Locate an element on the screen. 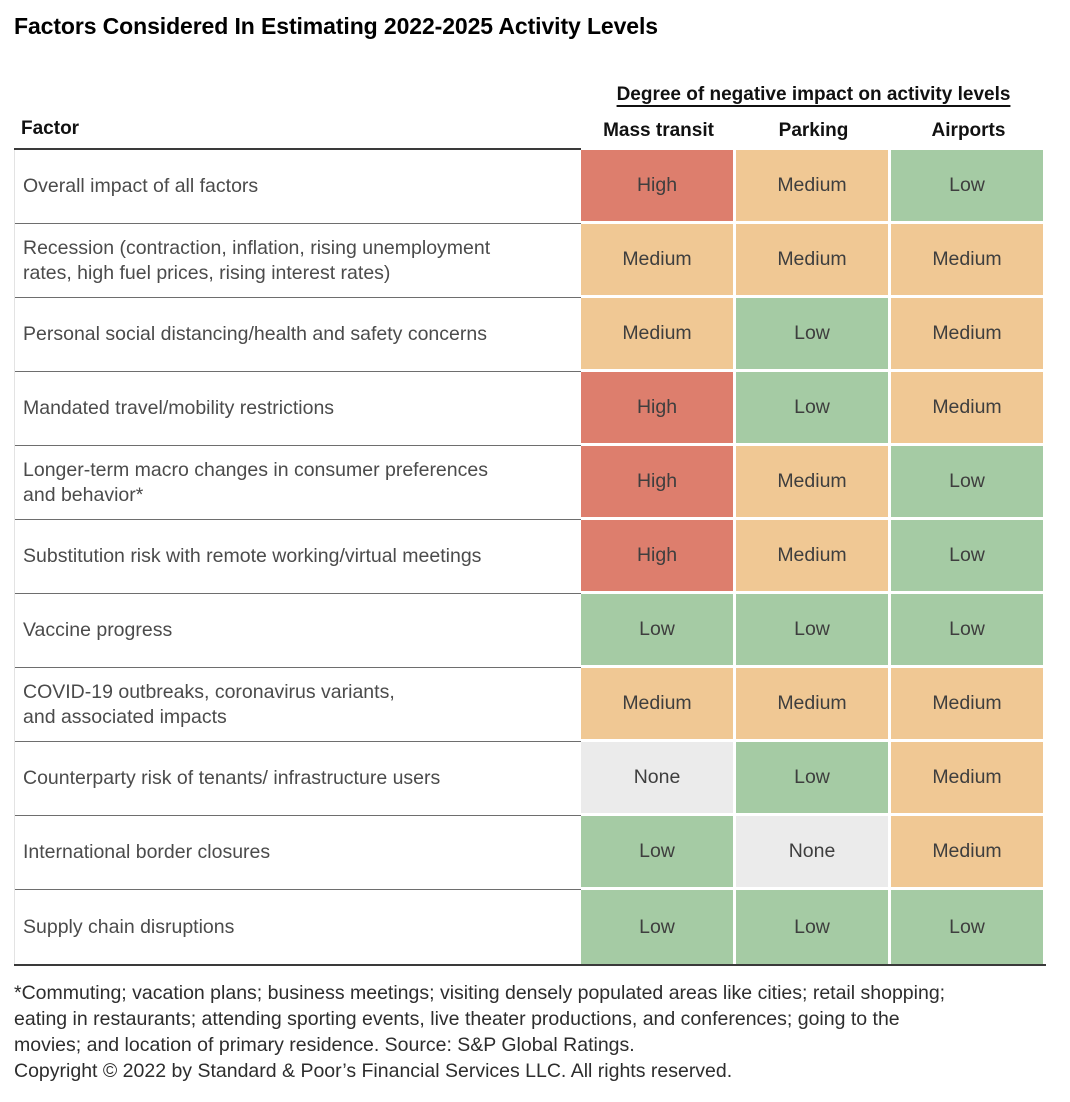 Image resolution: width=1070 pixels, height=1102 pixels. factor-cell: Overall impact of all factors is located at coordinates (298, 187).